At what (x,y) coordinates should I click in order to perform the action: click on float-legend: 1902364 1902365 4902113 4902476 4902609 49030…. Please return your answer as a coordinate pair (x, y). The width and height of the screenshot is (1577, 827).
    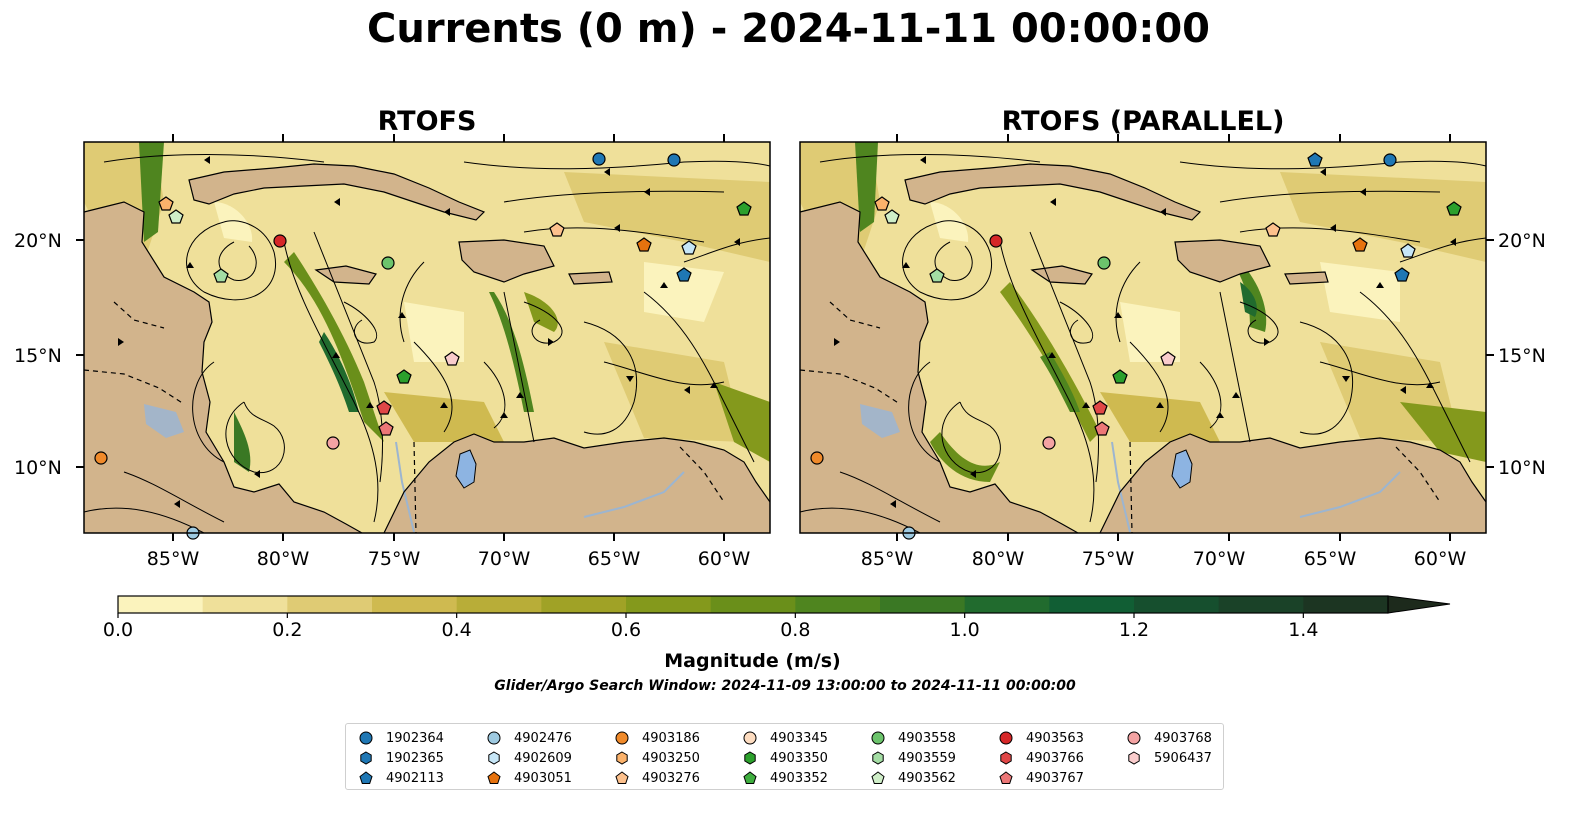
    Looking at the image, I should click on (784, 756).